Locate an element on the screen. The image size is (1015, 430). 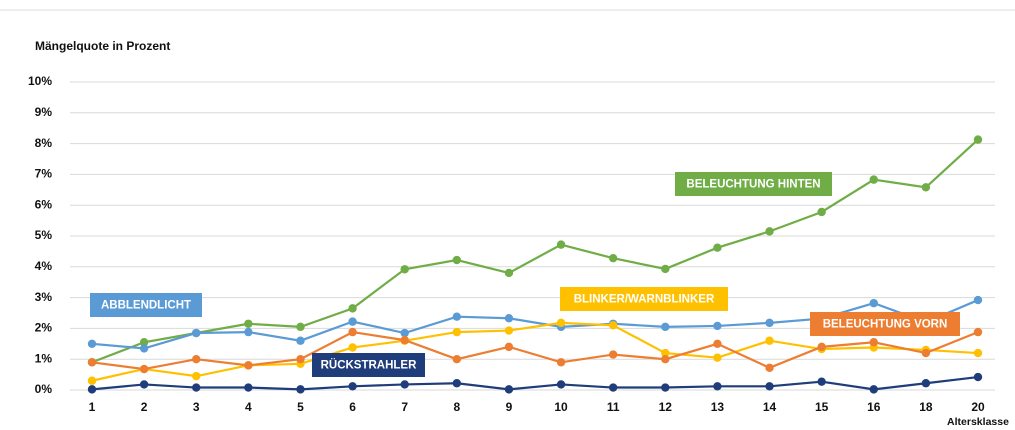
y-tick-label: 9% is located at coordinates (44, 112).